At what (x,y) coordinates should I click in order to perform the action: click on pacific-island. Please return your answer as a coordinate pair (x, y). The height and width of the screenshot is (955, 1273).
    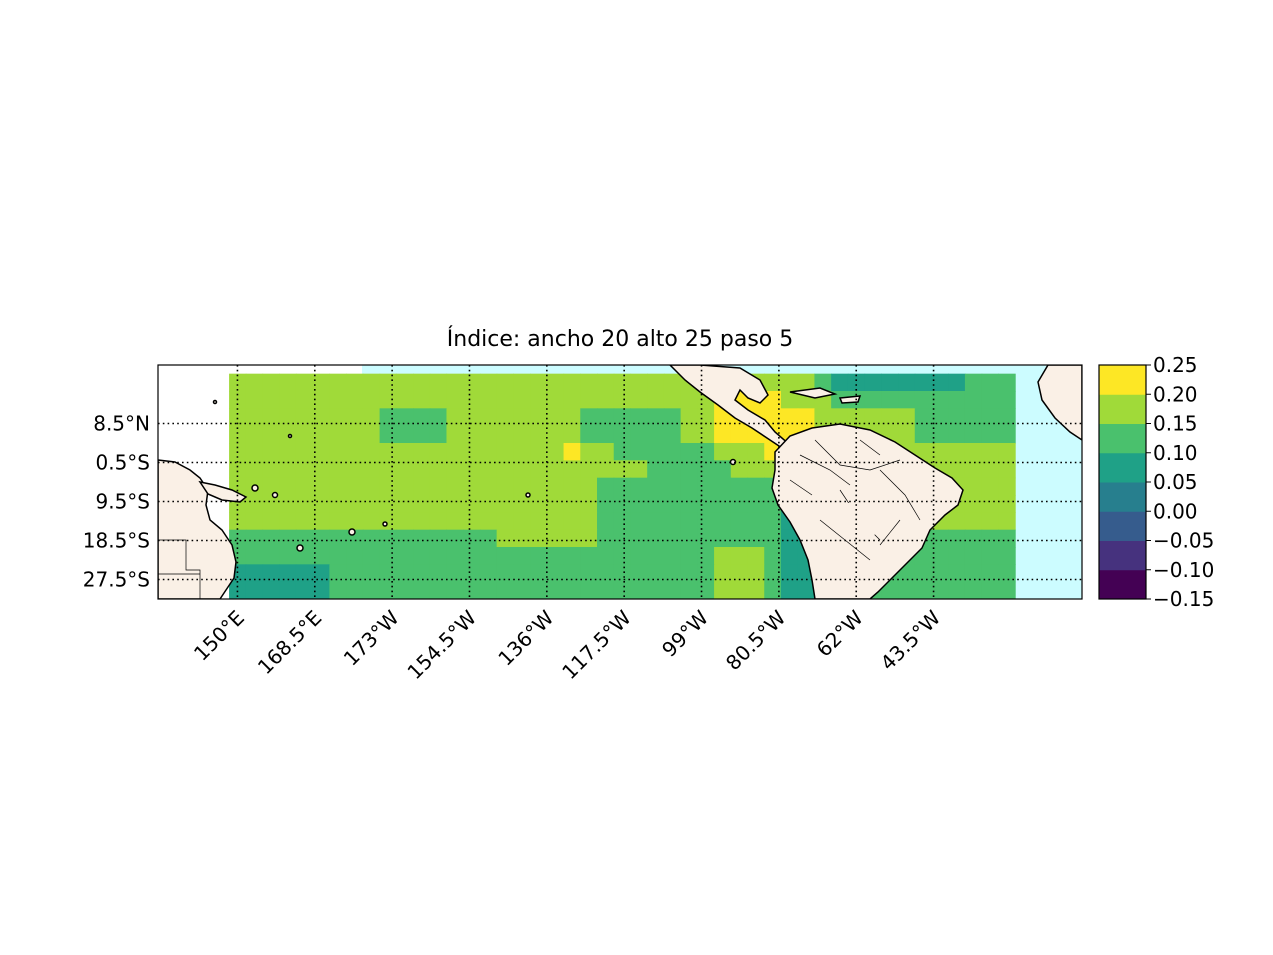
    Looking at the image, I should click on (352, 532).